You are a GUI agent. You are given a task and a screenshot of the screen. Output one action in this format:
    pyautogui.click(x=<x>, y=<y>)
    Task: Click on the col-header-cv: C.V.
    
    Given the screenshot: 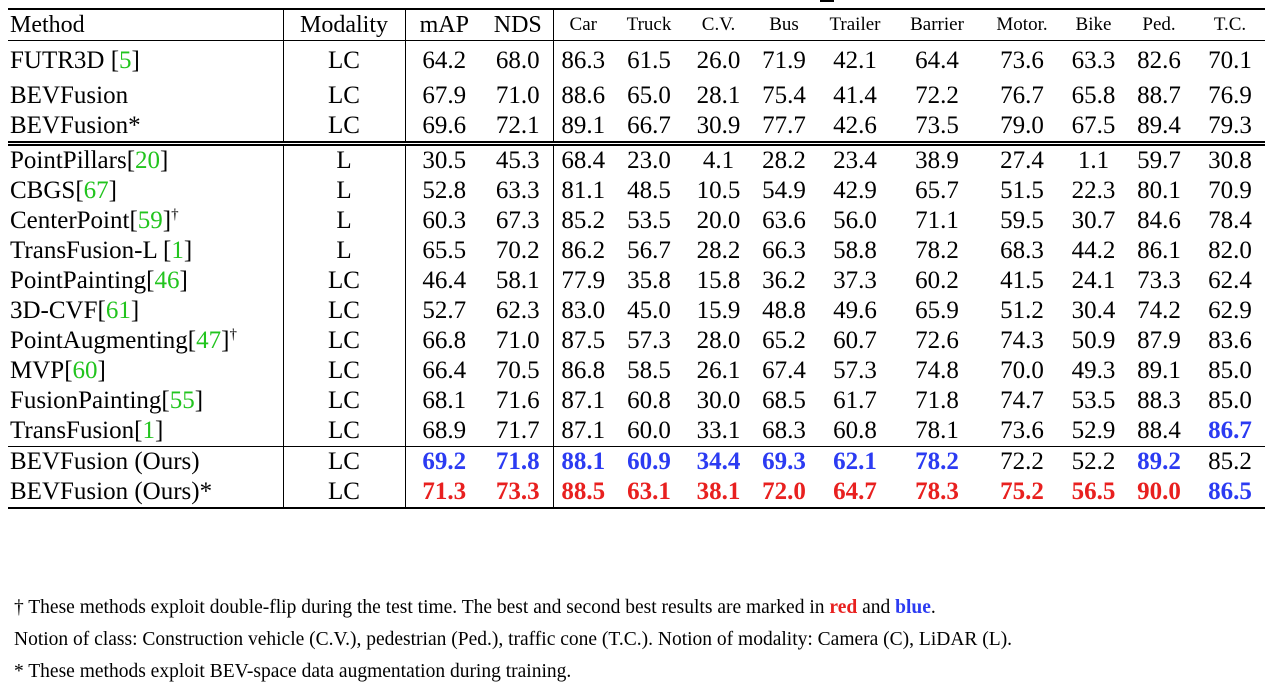 What is the action you would take?
    pyautogui.click(x=718, y=24)
    